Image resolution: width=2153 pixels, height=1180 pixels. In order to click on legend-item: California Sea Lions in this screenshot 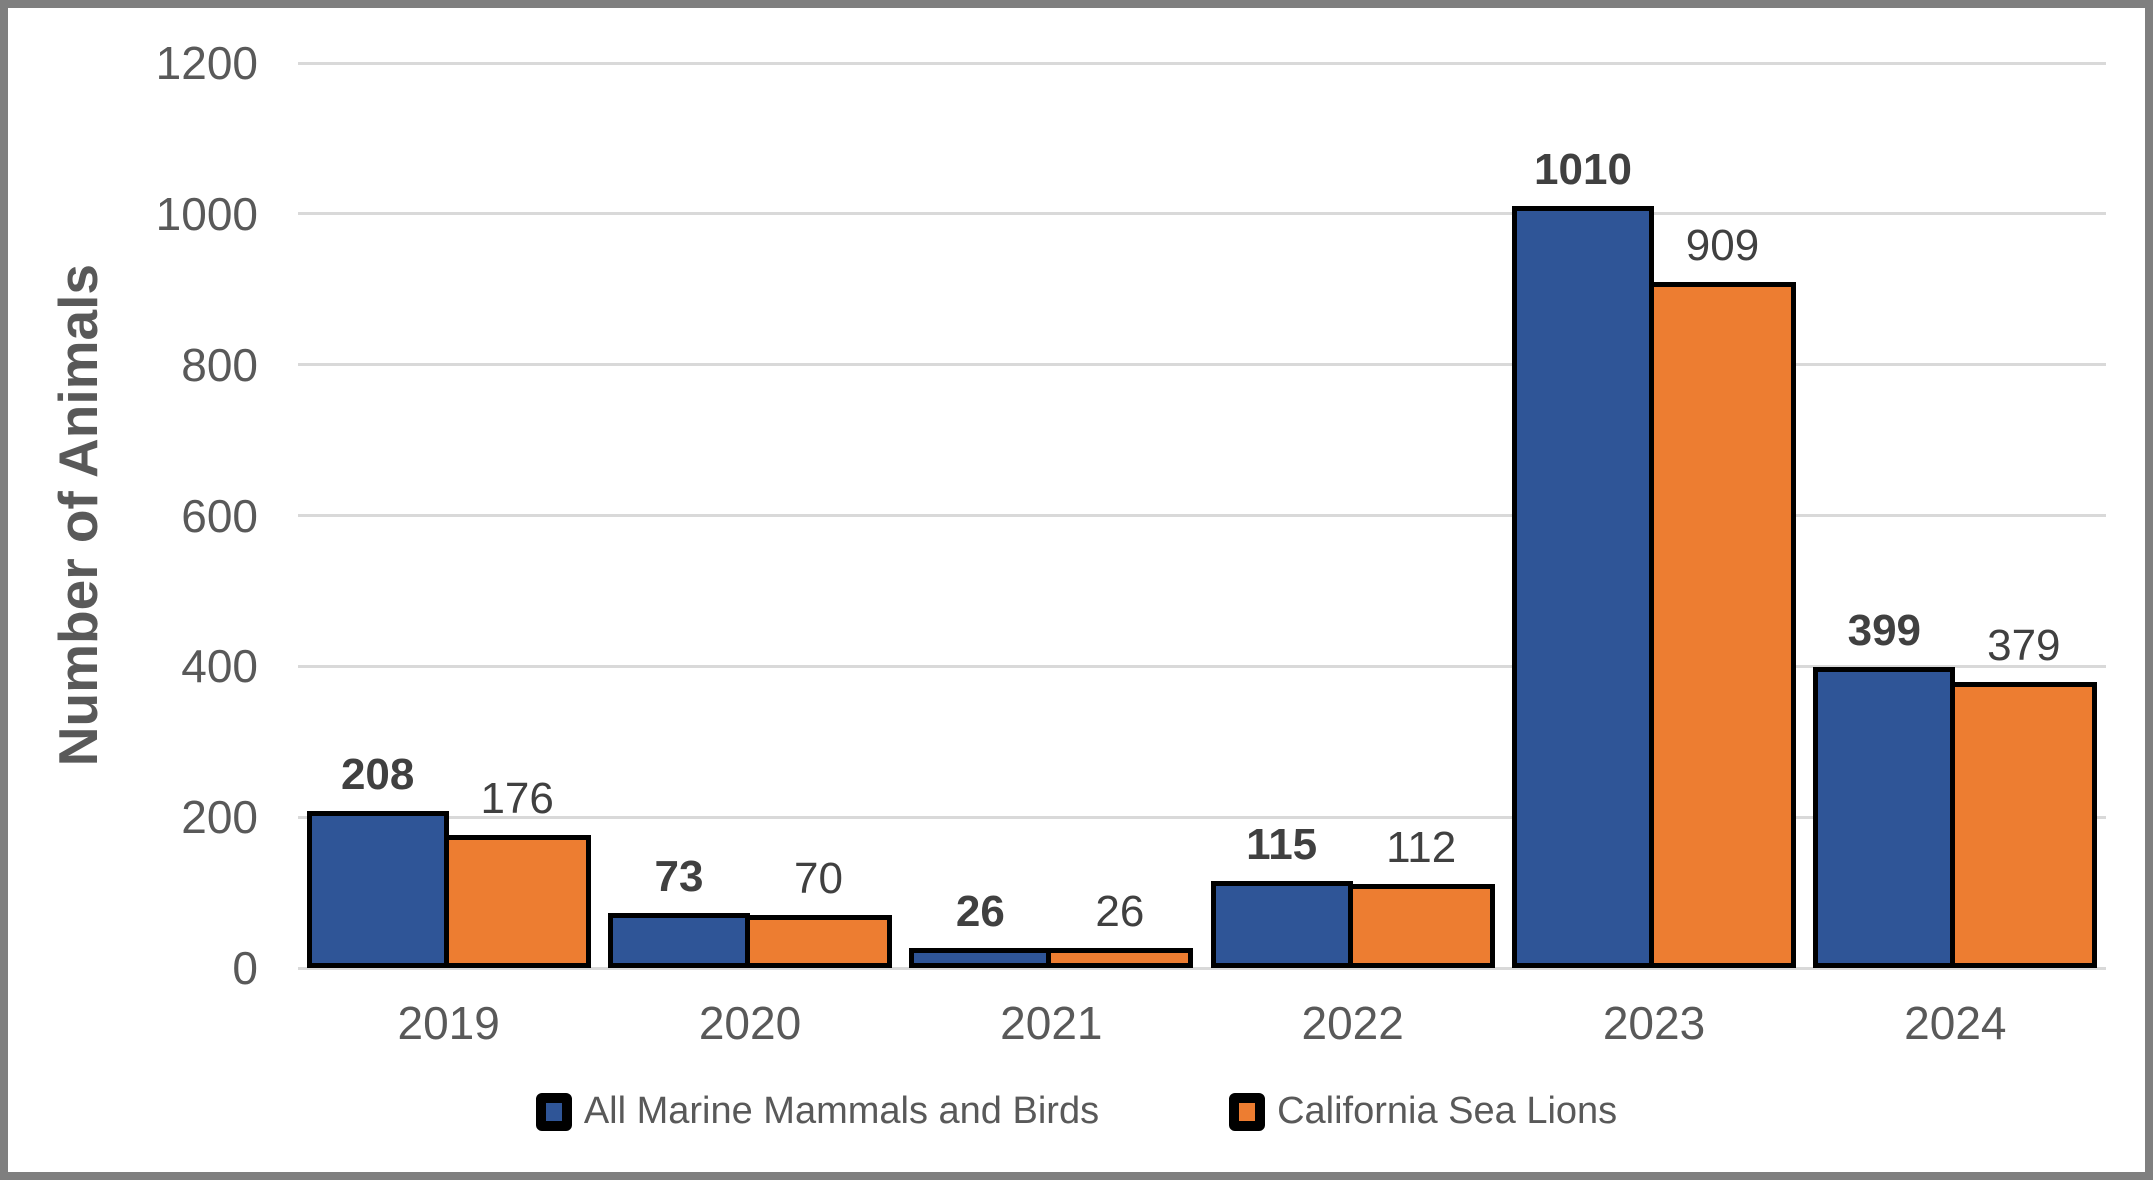, I will do `click(1423, 1111)`.